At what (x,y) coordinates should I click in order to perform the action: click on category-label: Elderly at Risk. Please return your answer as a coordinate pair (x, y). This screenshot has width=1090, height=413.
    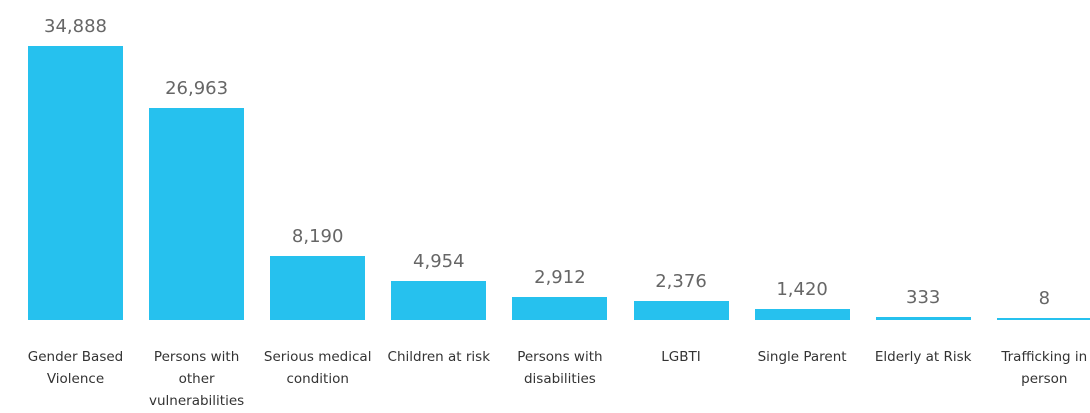
    Looking at the image, I should click on (923, 357).